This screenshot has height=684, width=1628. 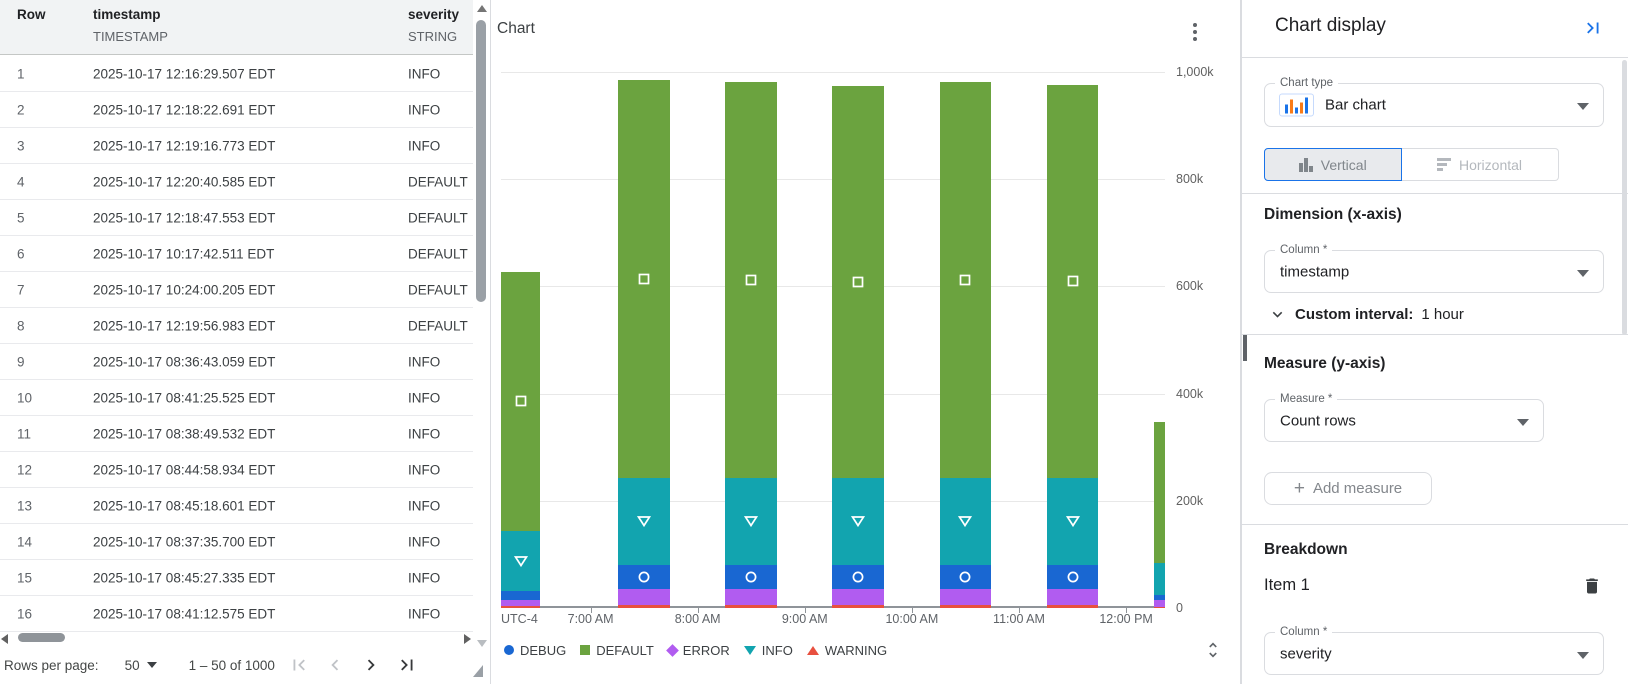 What do you see at coordinates (4, 639) in the screenshot?
I see `scroll-left-arrow-icon` at bounding box center [4, 639].